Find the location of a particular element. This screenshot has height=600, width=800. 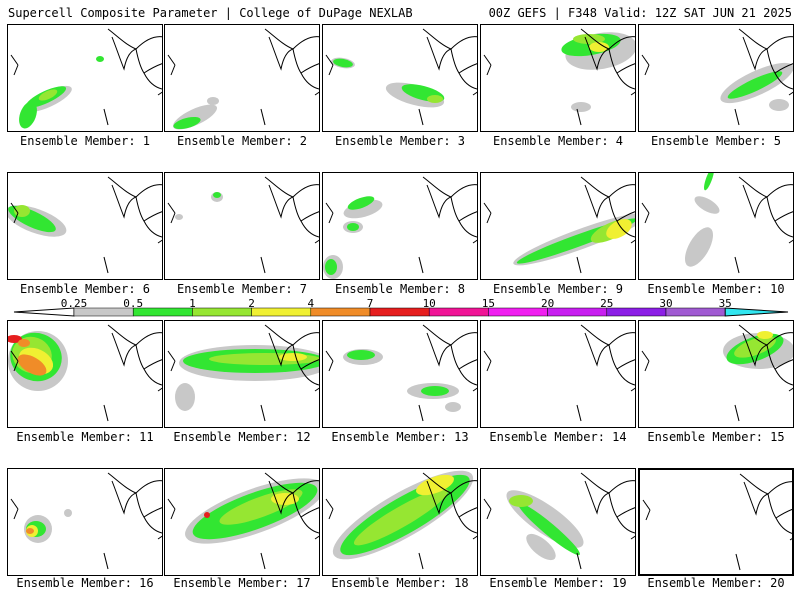

scale-tick-5: 7 is located at coordinates (370, 303).